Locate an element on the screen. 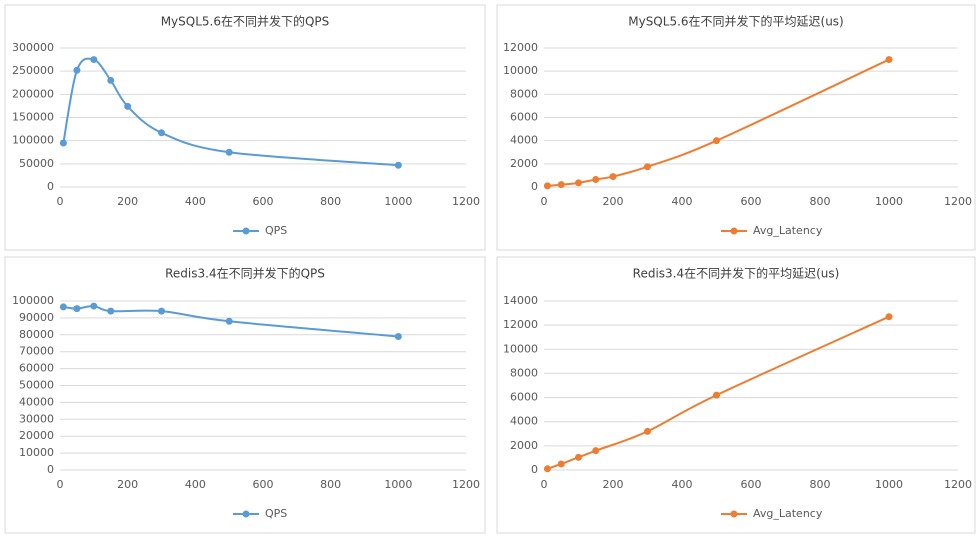 The width and height of the screenshot is (980, 539). y-tick-label: 60000 is located at coordinates (36, 368).